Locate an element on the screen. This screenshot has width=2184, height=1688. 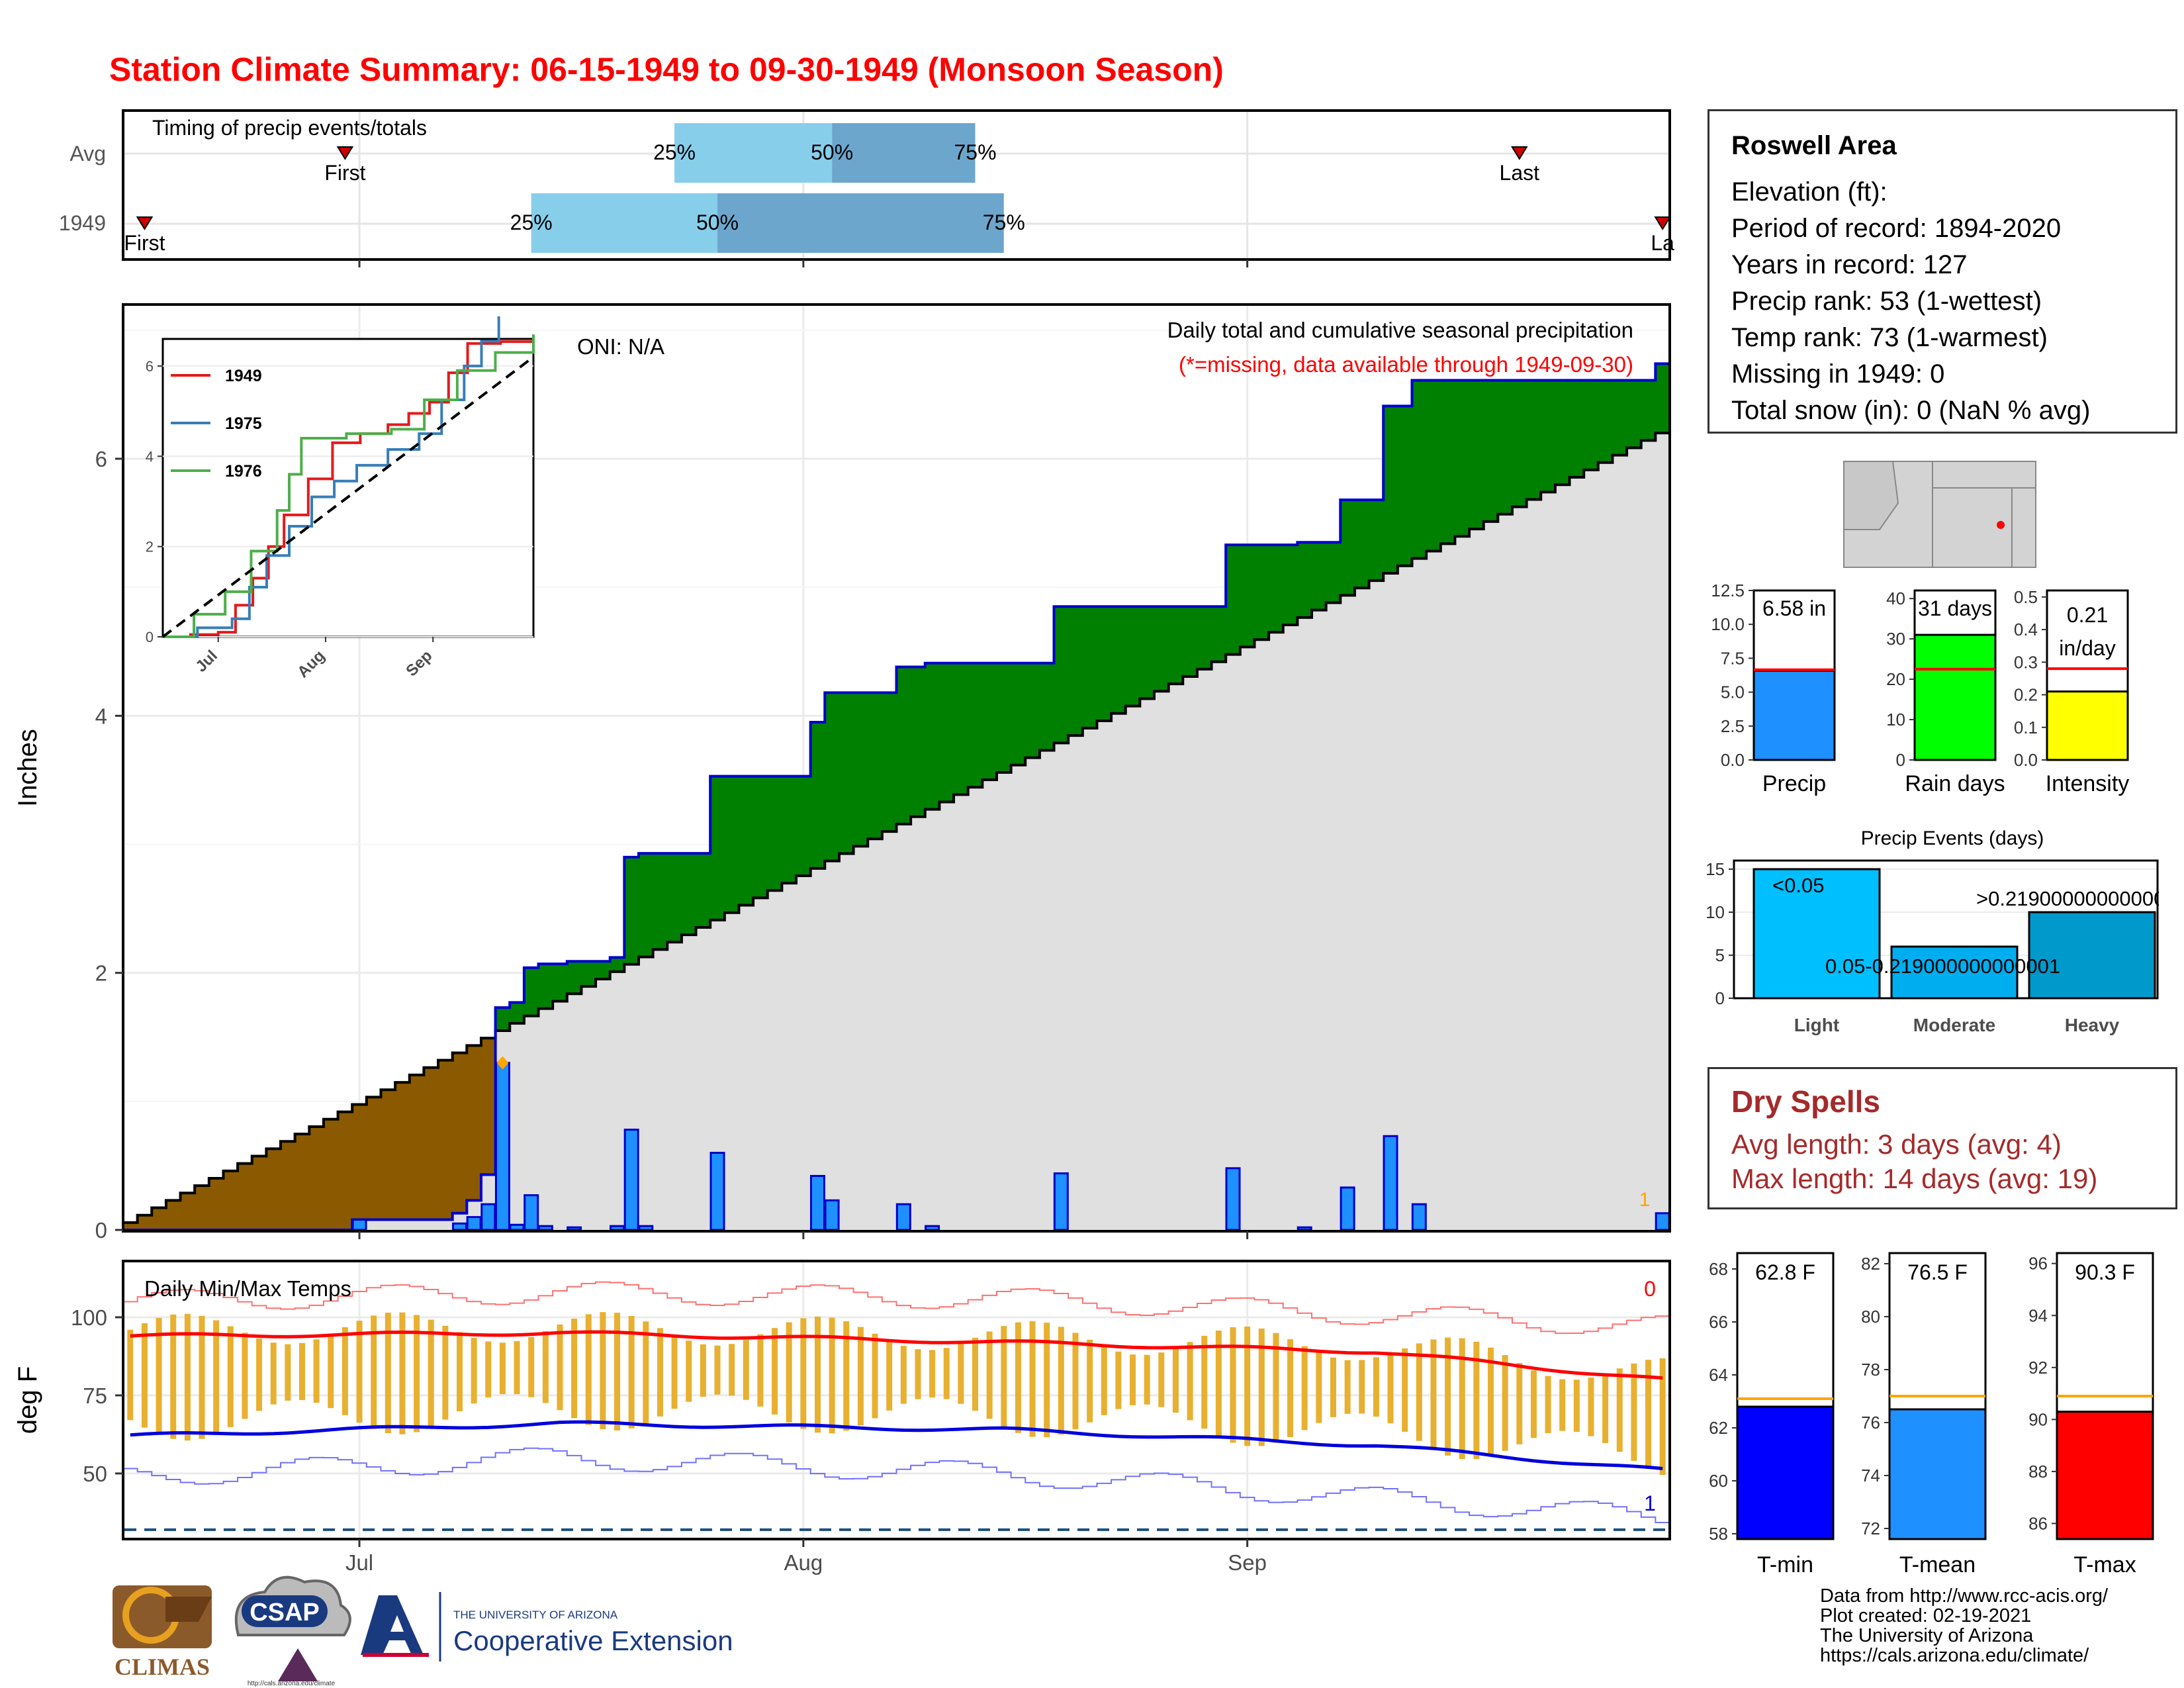
mini-chart-tick-label: 0.4 is located at coordinates (2026, 629).